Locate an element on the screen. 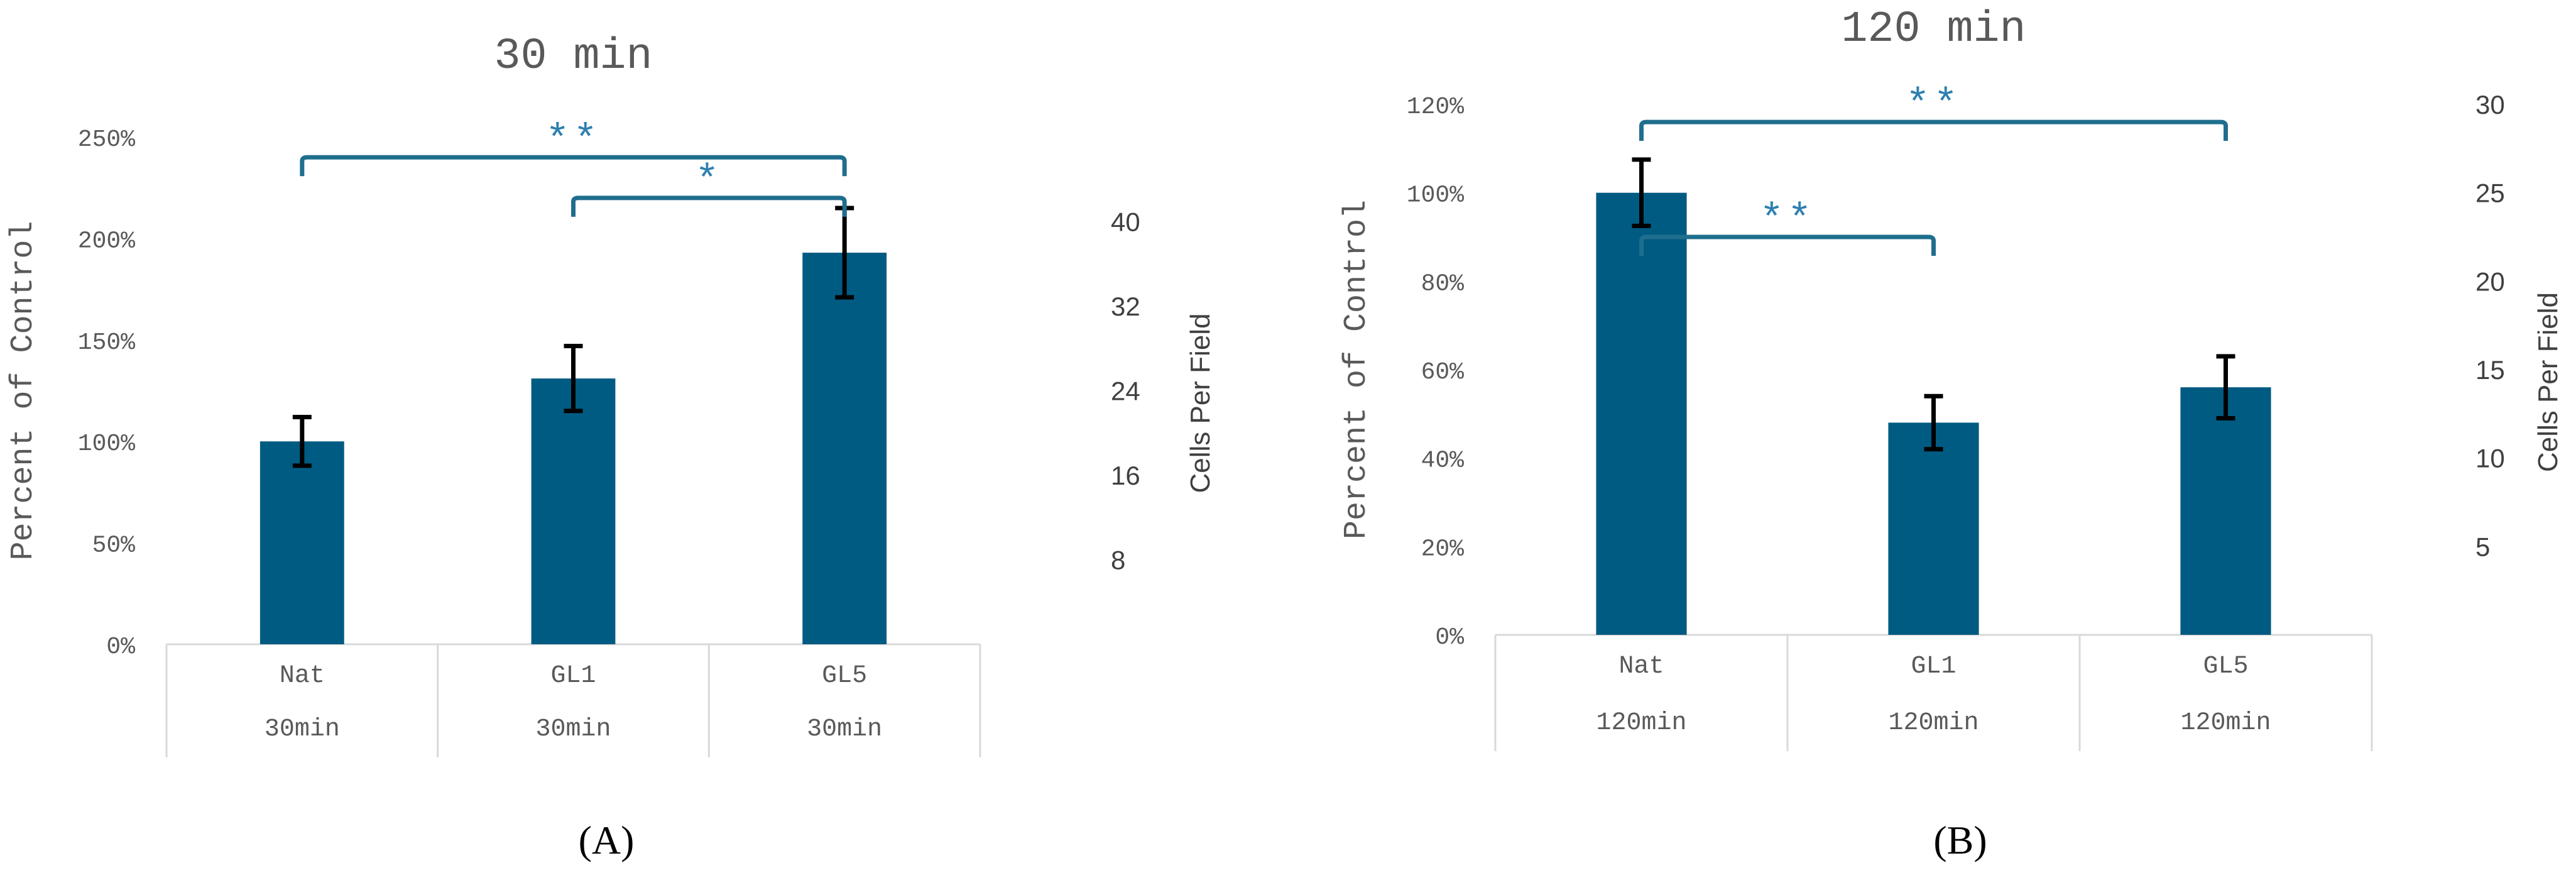  y2-tick-label: 5 is located at coordinates (2483, 546).